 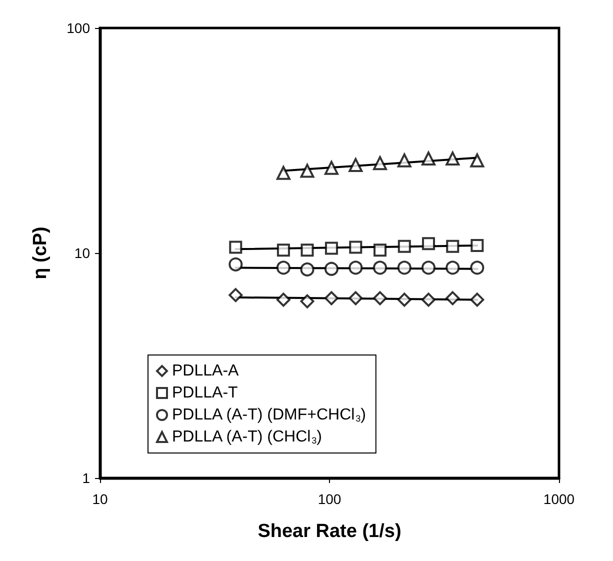 I want to click on legend-label: PDLLA (A-T) (DMF+CHCl3), so click(x=269, y=415).